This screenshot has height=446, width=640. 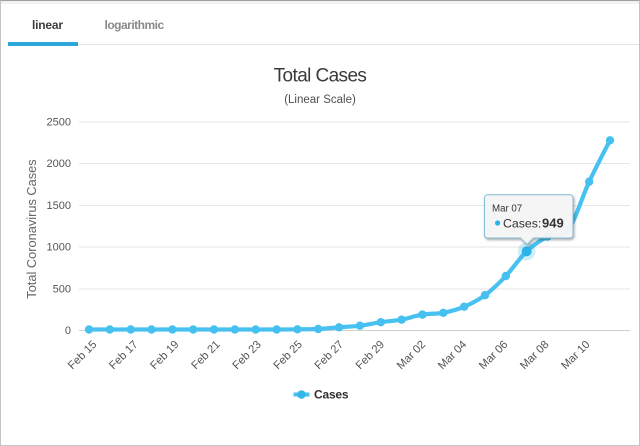 I want to click on svg-text: Mar 07, so click(x=507, y=209).